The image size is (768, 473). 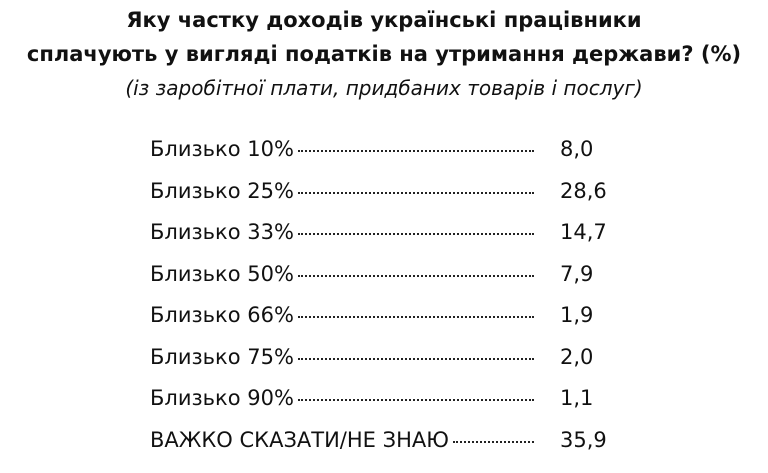 What do you see at coordinates (577, 398) in the screenshot?
I see `row-value: 1,1` at bounding box center [577, 398].